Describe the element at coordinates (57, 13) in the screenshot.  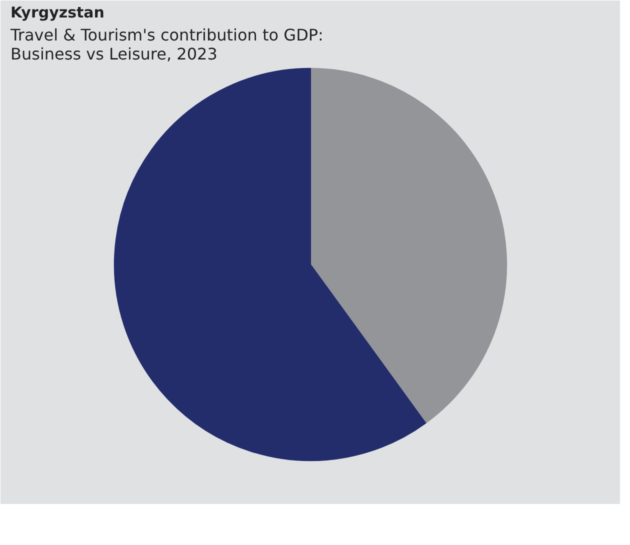
I see `chart-title: Kyrgyzstan` at that location.